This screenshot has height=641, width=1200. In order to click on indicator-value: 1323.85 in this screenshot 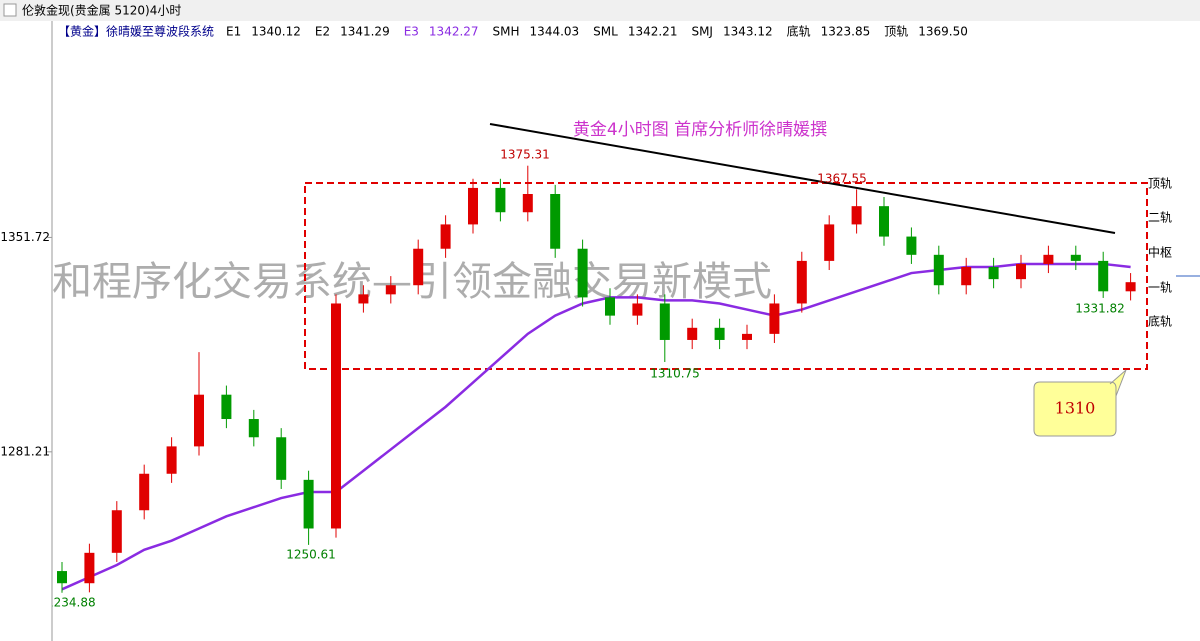, I will do `click(846, 32)`.